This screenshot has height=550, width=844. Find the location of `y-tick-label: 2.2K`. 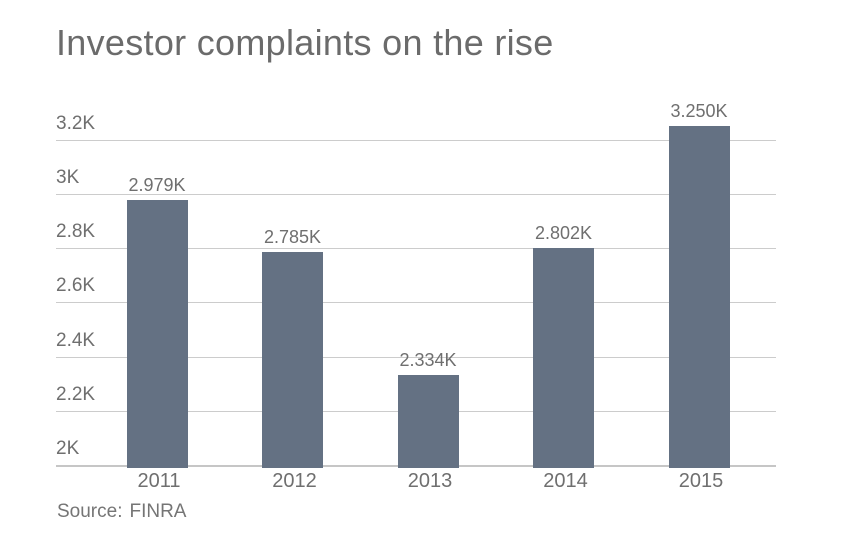

y-tick-label: 2.2K is located at coordinates (76, 394).